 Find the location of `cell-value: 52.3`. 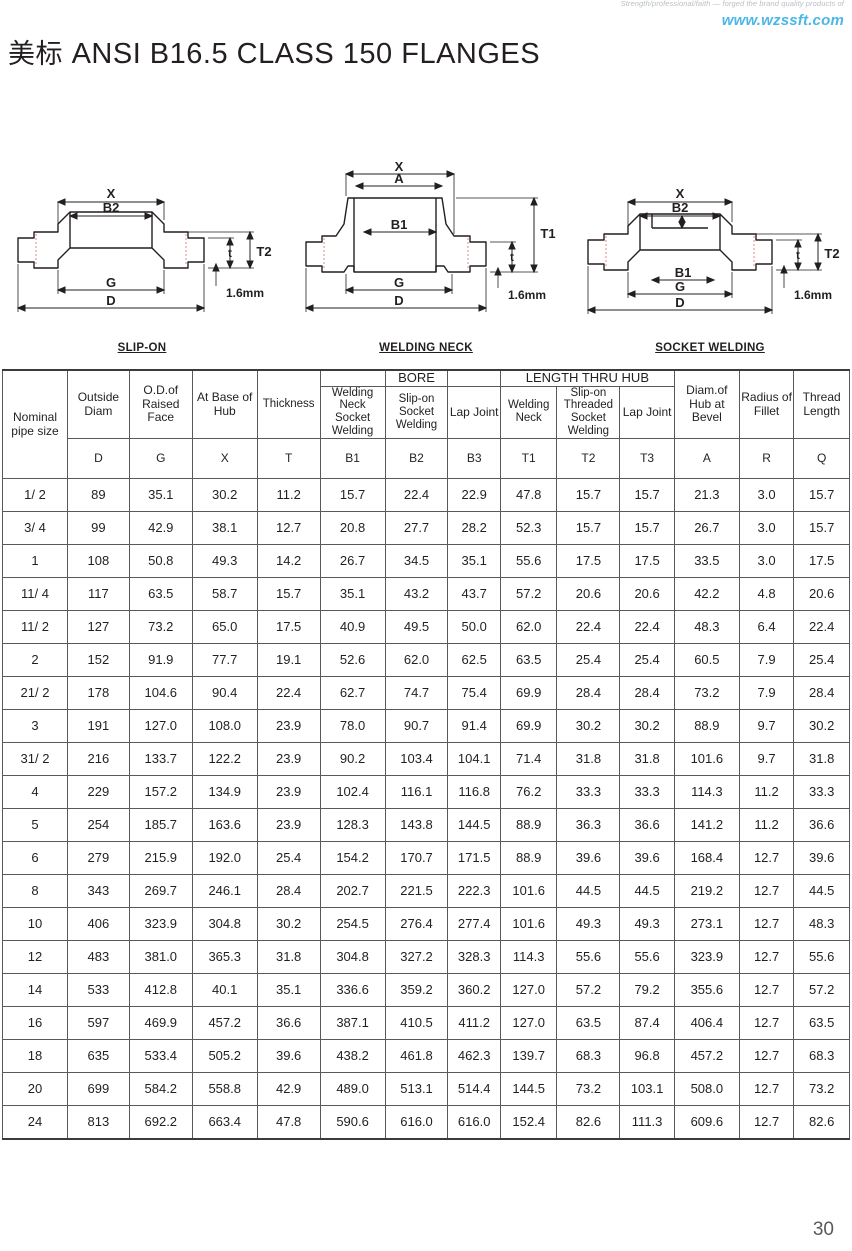

cell-value: 52.3 is located at coordinates (528, 528).